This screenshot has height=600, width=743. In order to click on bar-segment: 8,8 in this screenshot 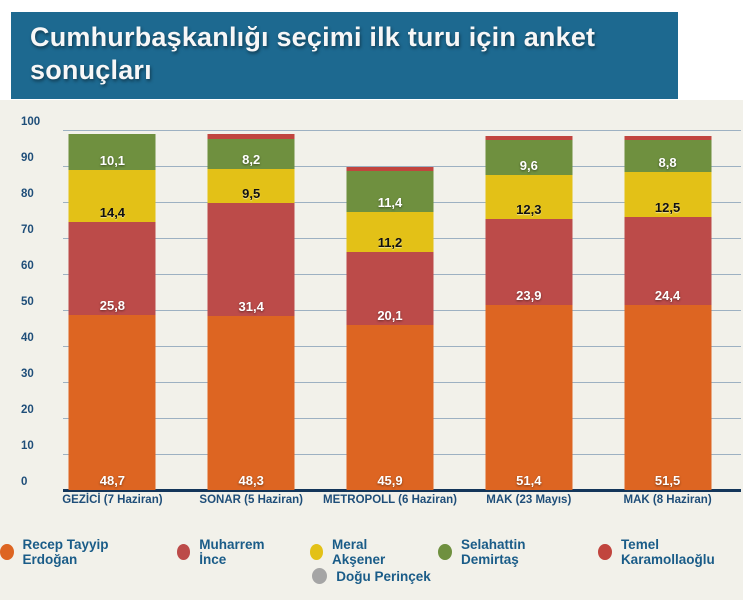, I will do `click(668, 156)`.